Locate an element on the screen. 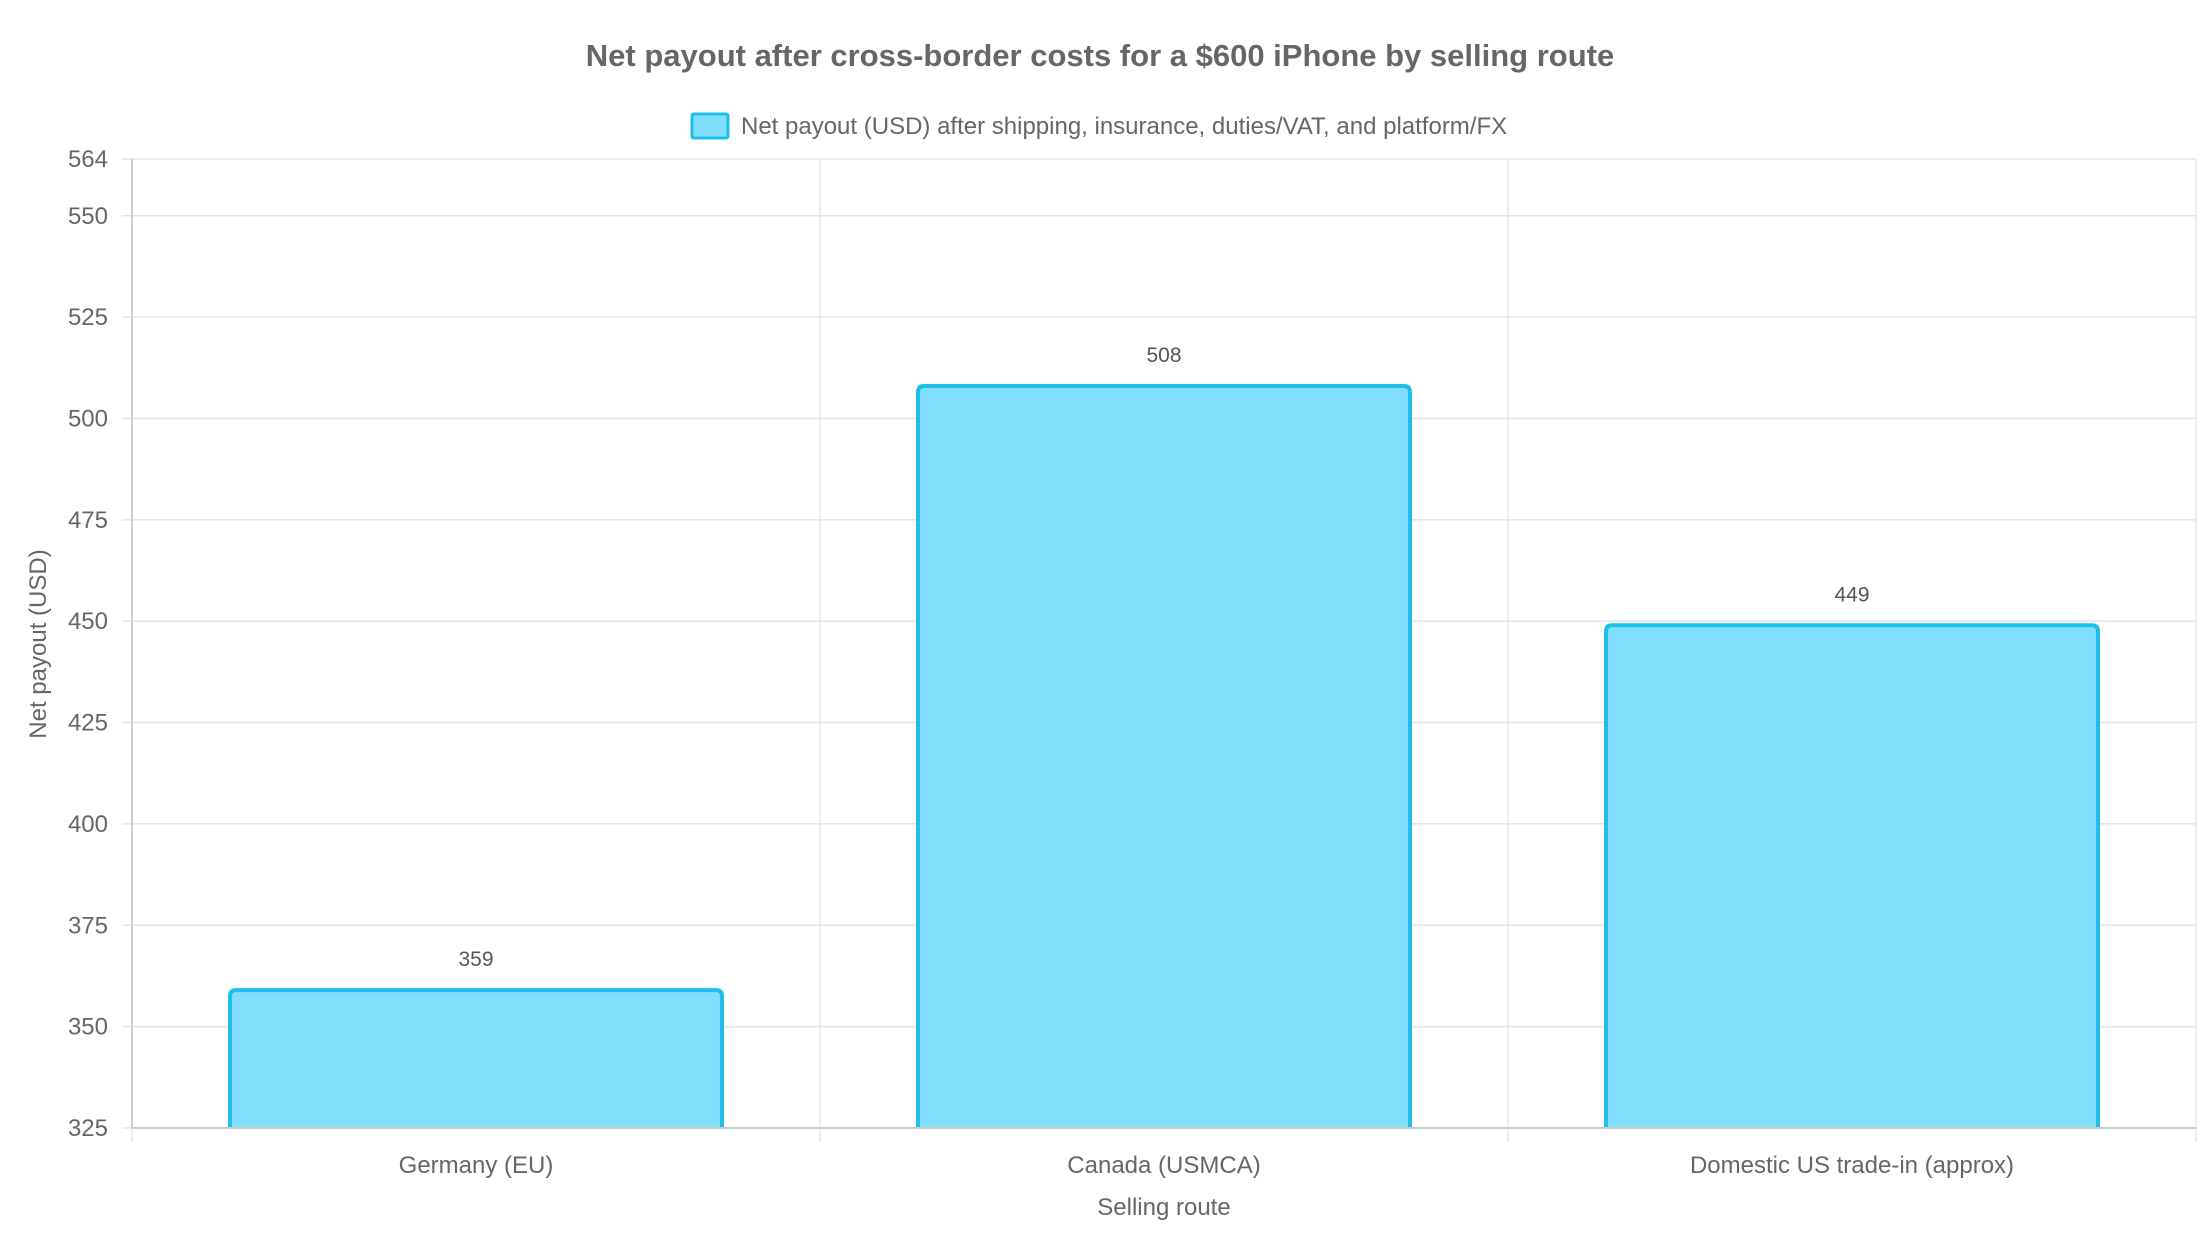  y-axis-title: Net payout (USD) is located at coordinates (38, 643).